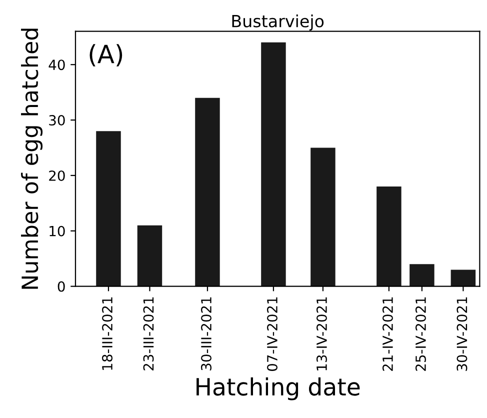 Image resolution: width=487 pixels, height=418 pixels. What do you see at coordinates (107, 333) in the screenshot?
I see `x-tick-label: 18-III-2021` at bounding box center [107, 333].